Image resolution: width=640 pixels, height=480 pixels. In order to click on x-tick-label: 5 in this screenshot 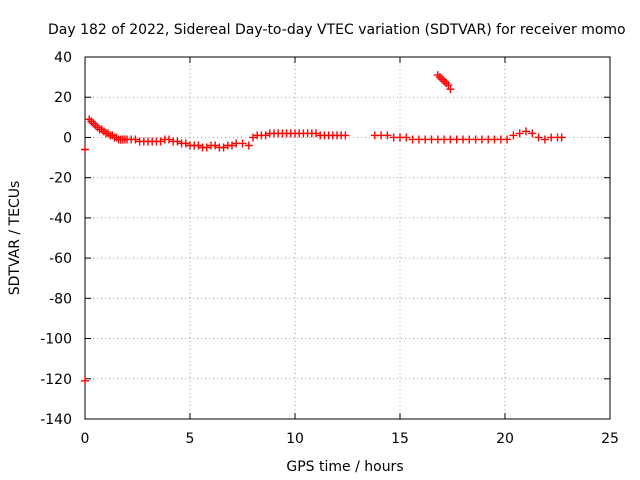, I will do `click(190, 439)`.